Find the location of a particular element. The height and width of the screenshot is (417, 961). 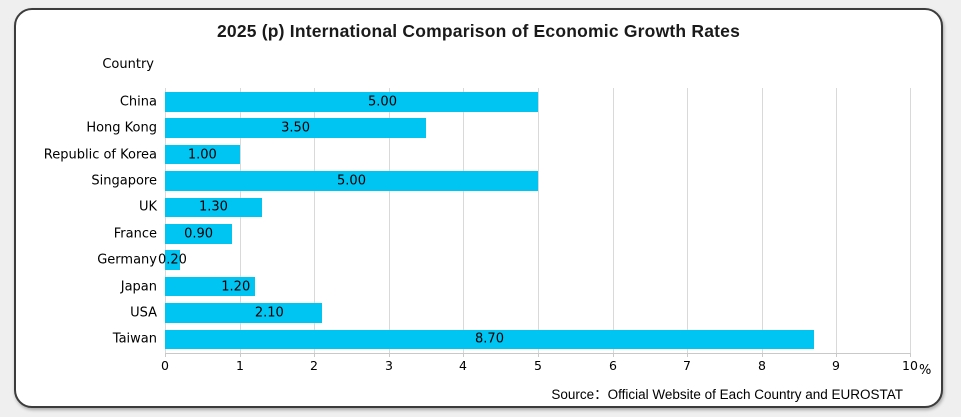

bar-value-singapore: 5.00 is located at coordinates (351, 181).